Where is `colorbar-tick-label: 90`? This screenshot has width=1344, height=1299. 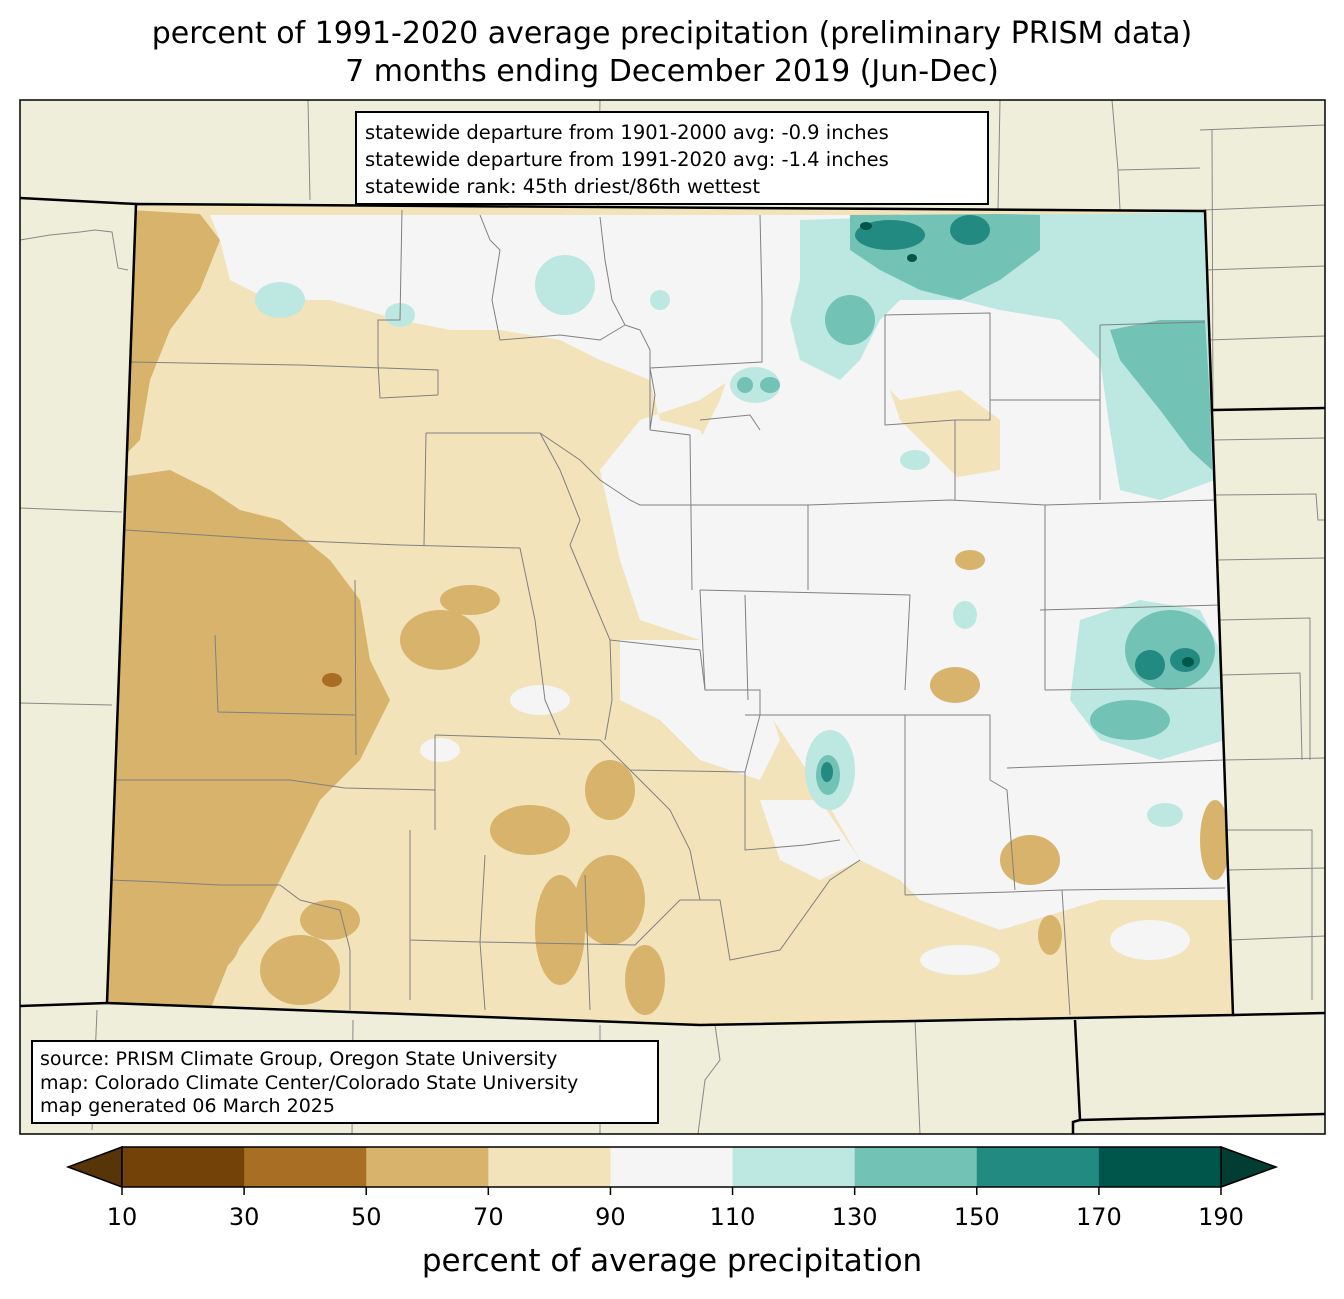
colorbar-tick-label: 90 is located at coordinates (610, 1217).